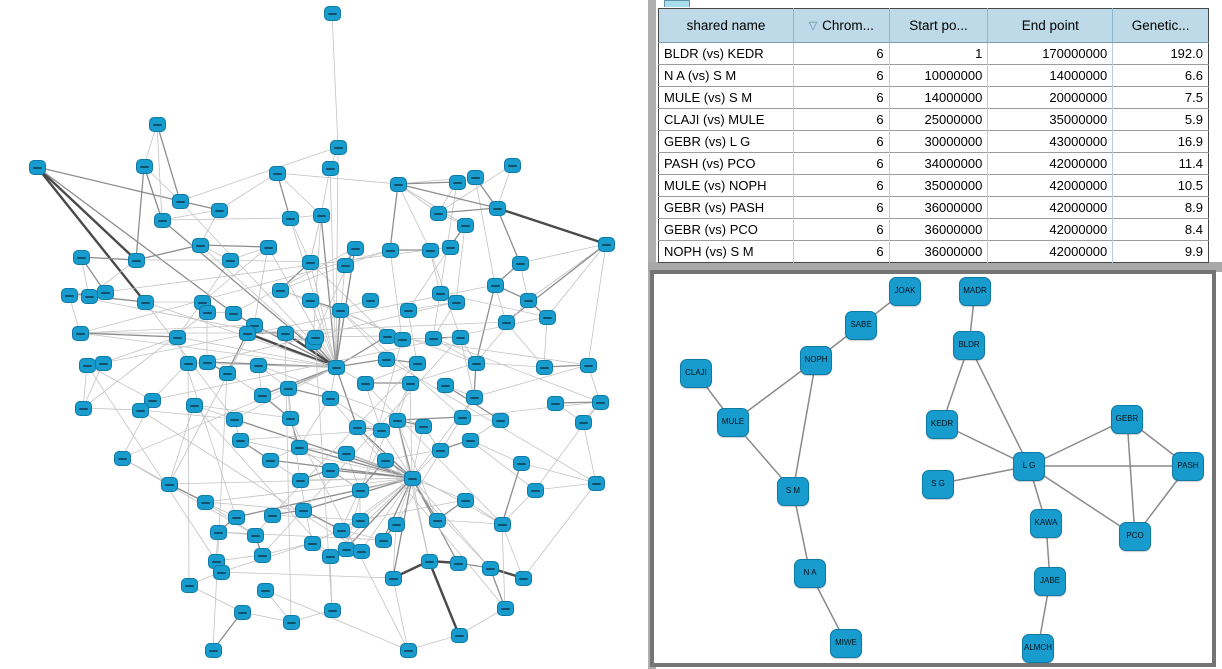 The width and height of the screenshot is (1222, 669). What do you see at coordinates (1050, 251) in the screenshot?
I see `table-cell: 42000000` at bounding box center [1050, 251].